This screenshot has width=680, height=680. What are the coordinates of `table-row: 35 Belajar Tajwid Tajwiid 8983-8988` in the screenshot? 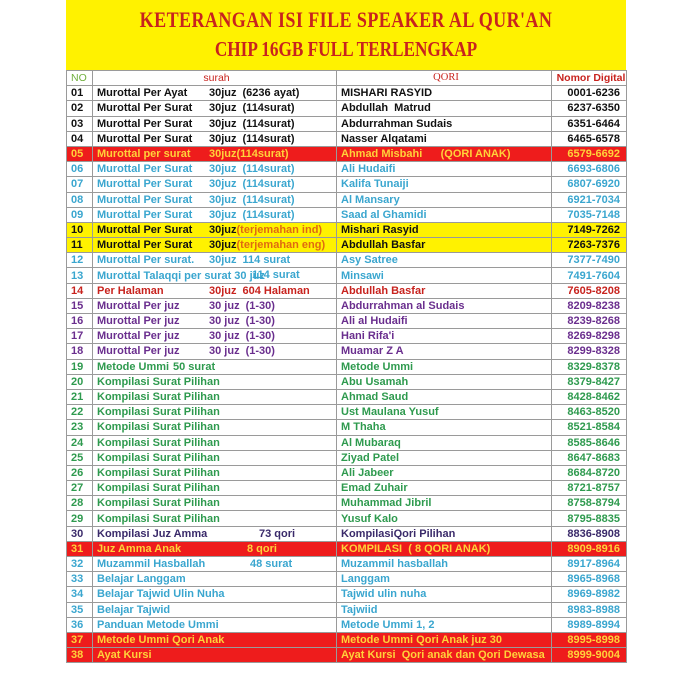 It's located at (346, 609).